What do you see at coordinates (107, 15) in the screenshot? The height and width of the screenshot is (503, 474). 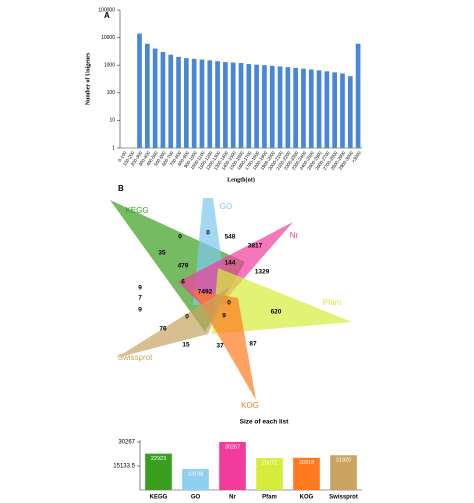 I see `panel-label: A` at bounding box center [107, 15].